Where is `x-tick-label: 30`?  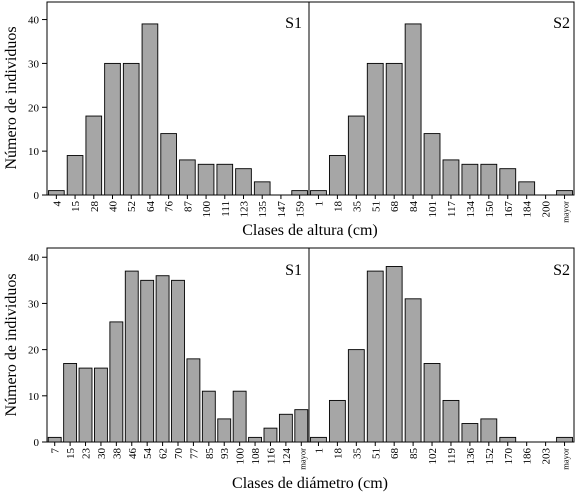 x-tick-label: 30 is located at coordinates (102, 454).